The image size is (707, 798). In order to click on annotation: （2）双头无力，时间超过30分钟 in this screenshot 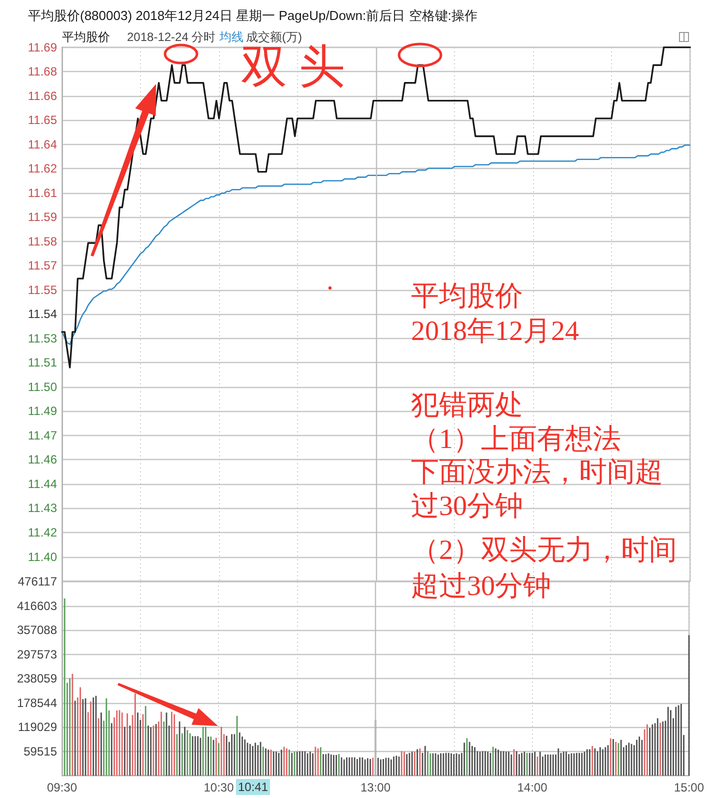, I will do `click(544, 569)`.